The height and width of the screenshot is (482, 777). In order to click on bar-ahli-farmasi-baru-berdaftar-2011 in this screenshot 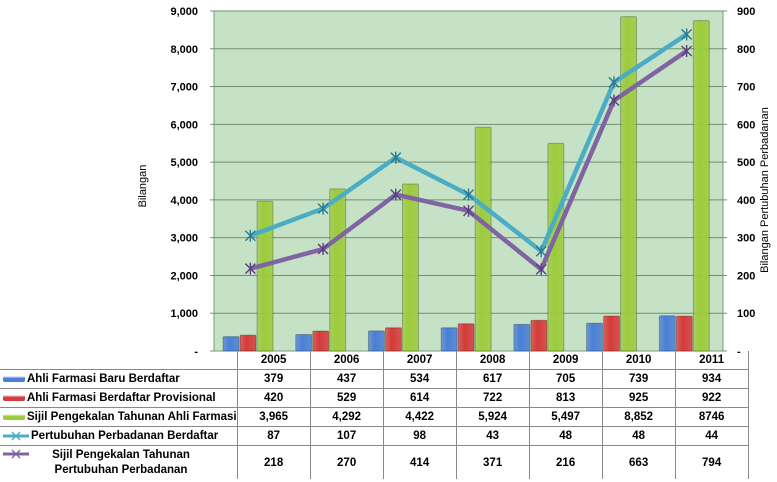, I will do `click(667, 333)`.